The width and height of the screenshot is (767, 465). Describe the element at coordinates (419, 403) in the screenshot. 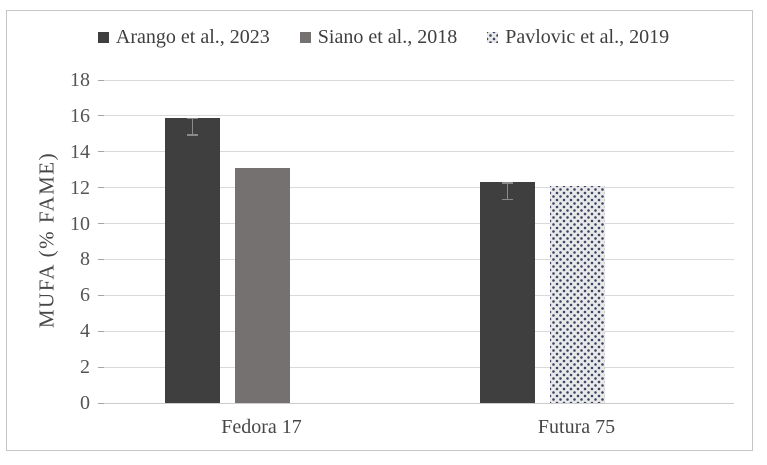

I see `x-axis-line` at that location.